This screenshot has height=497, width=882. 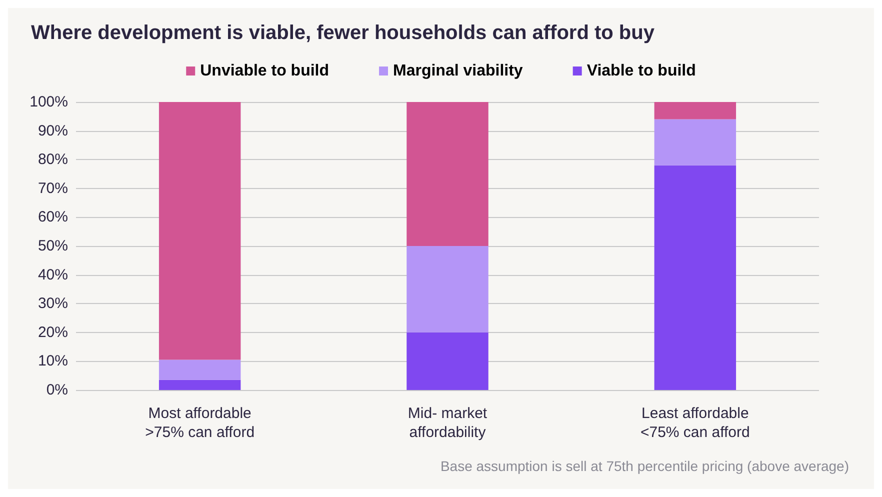 What do you see at coordinates (53, 361) in the screenshot?
I see `y-tick-label: 10%` at bounding box center [53, 361].